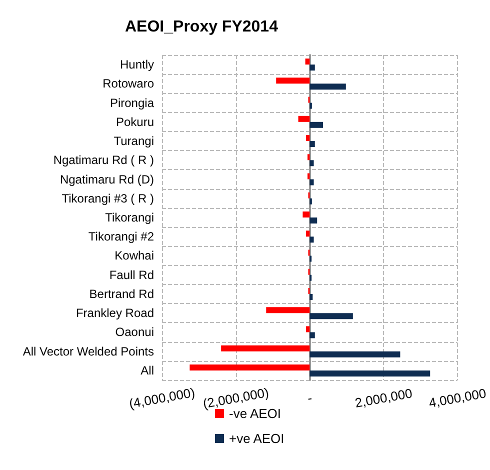  I want to click on y-tick-label: Tikorangi, so click(129, 217).